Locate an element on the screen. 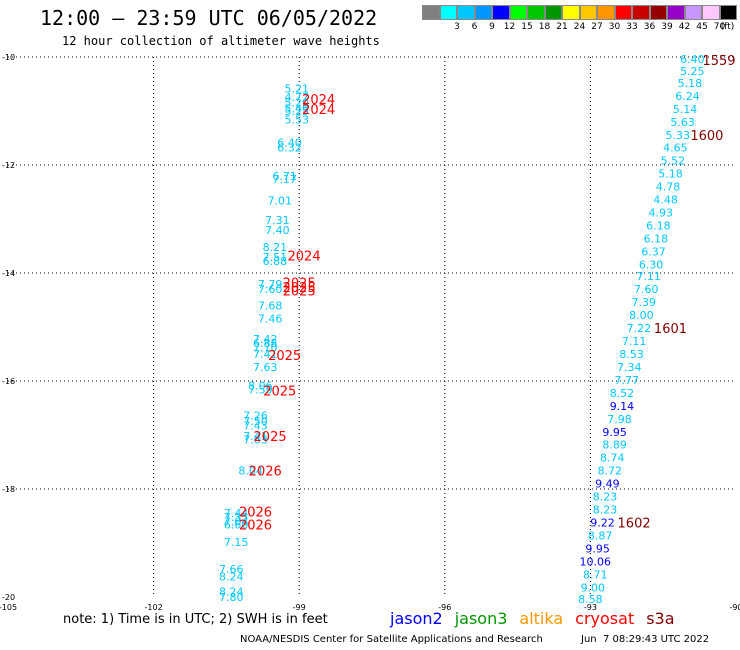 Image resolution: width=740 pixels, height=650 pixels. wave-height-value: 8.04 is located at coordinates (250, 471).